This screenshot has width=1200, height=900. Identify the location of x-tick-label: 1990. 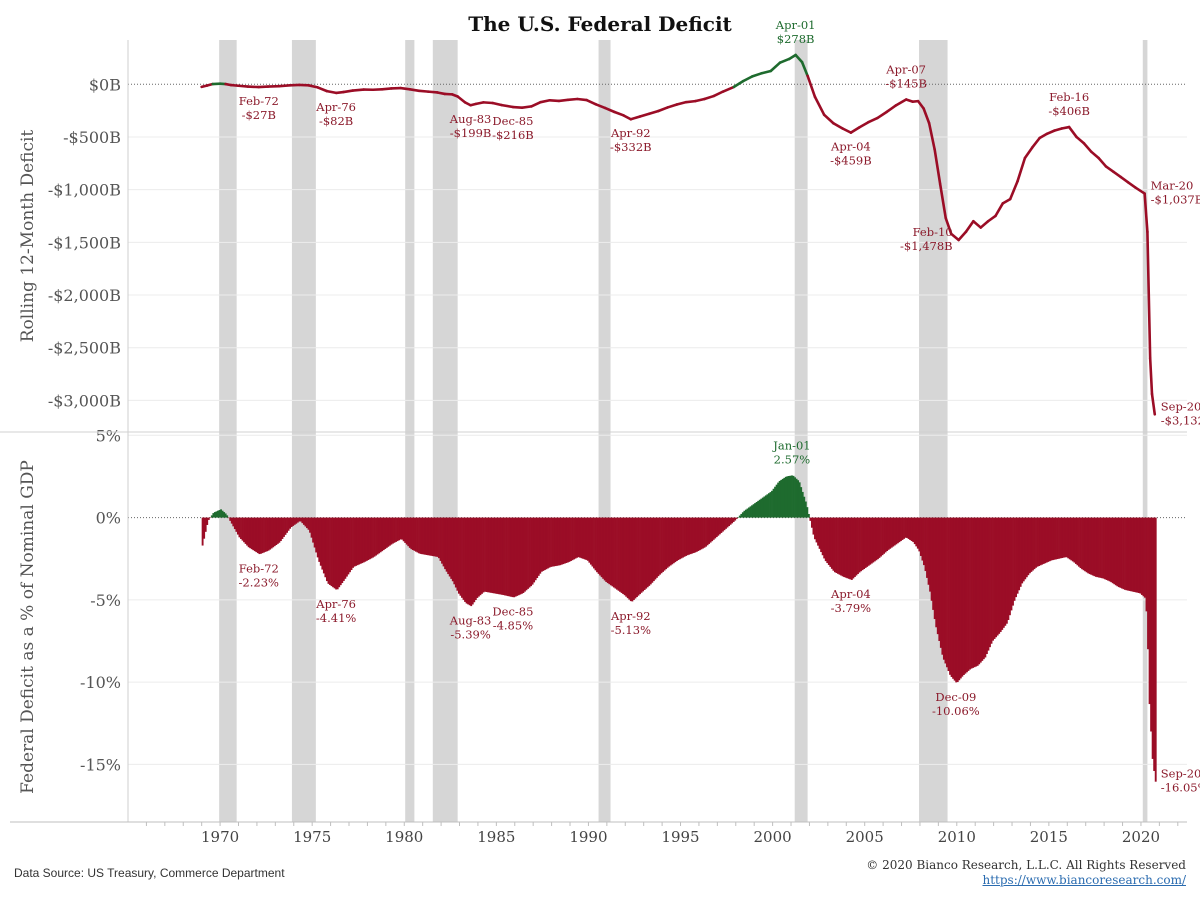
(588, 837).